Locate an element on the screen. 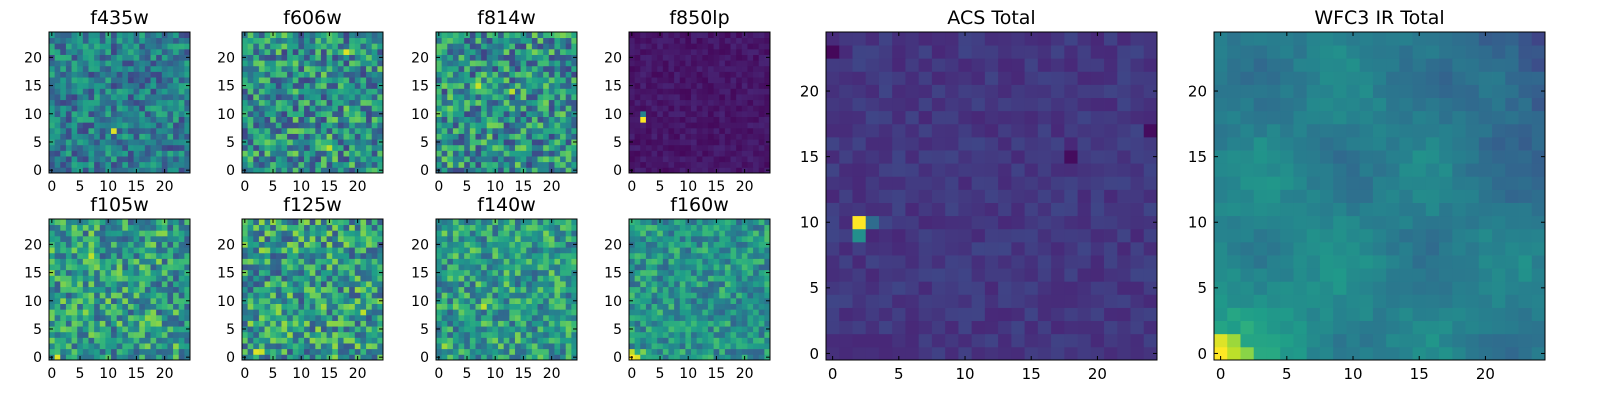  x-tick-label: 0 is located at coordinates (244, 187).